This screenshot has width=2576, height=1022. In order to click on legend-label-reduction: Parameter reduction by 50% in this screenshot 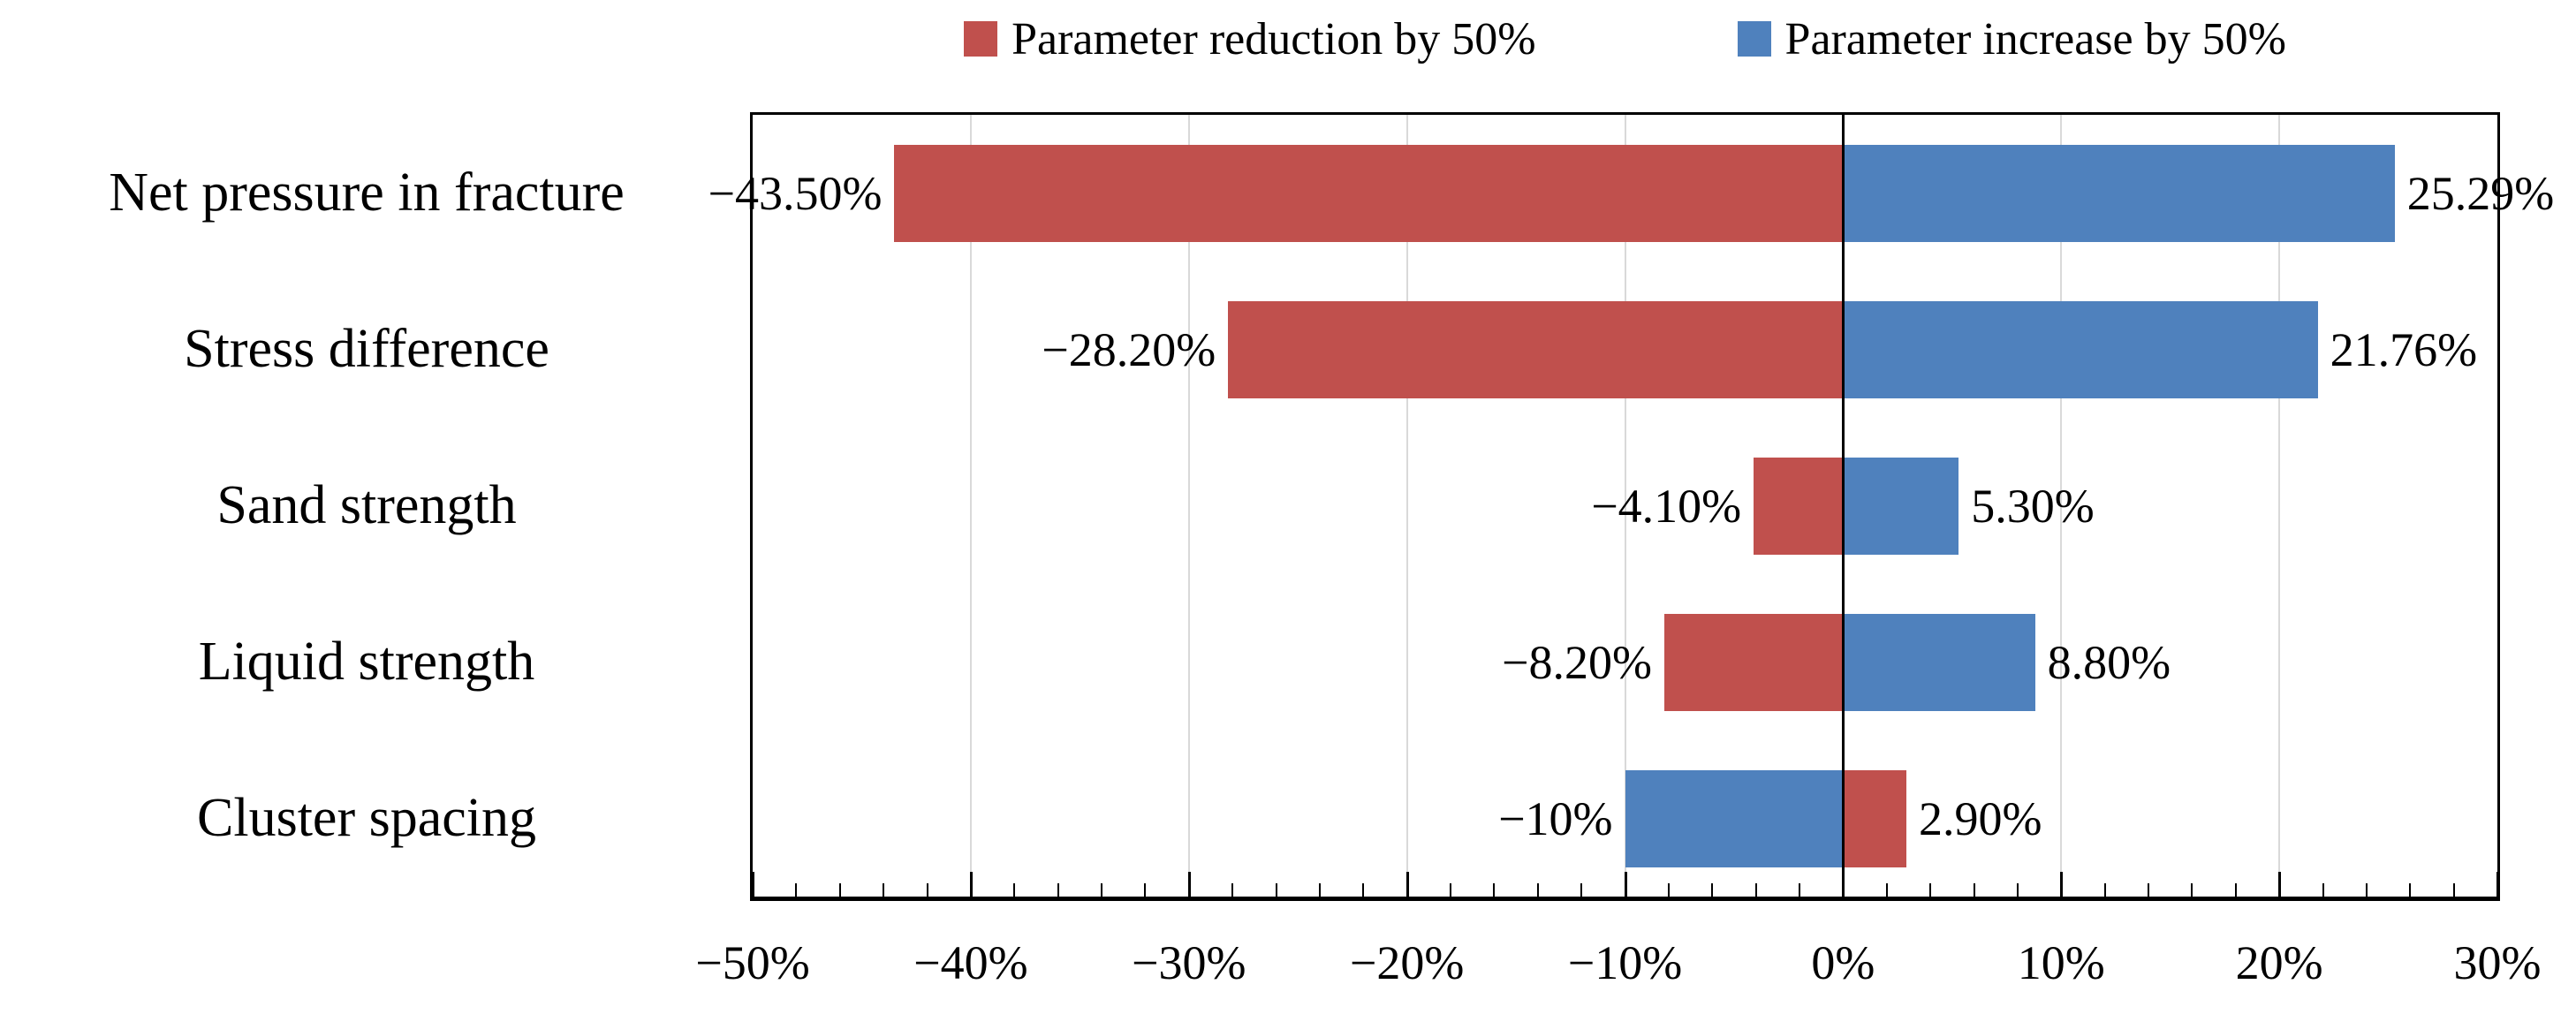, I will do `click(1274, 38)`.